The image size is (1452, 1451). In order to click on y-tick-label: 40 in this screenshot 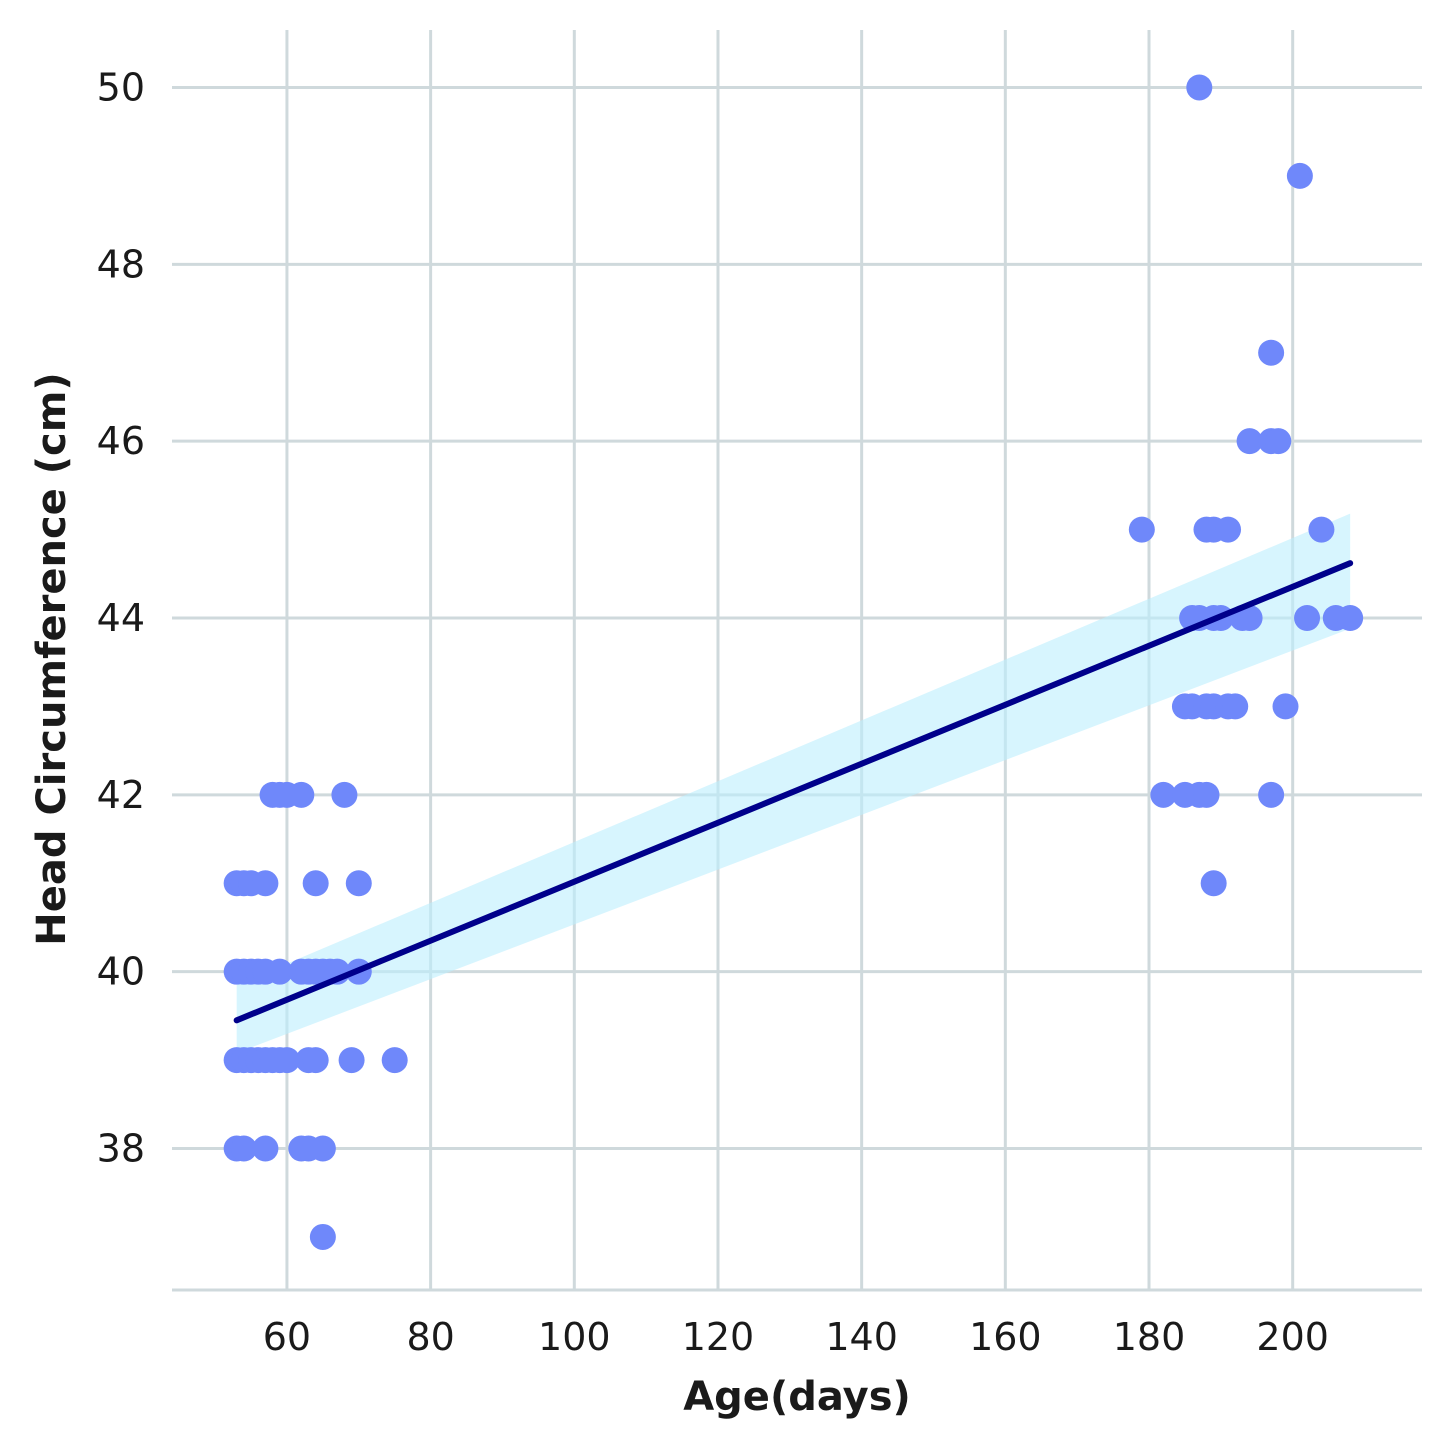, I will do `click(121, 972)`.